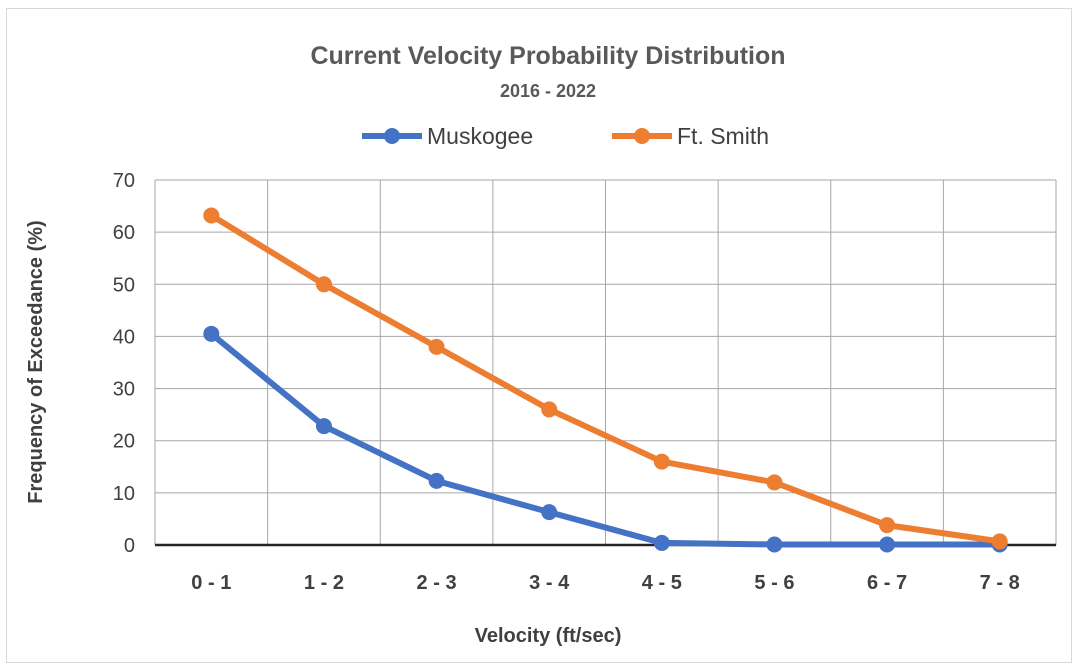  Describe the element at coordinates (36, 361) in the screenshot. I see `y-axis-title: Frequency of Exceedance (%)` at that location.